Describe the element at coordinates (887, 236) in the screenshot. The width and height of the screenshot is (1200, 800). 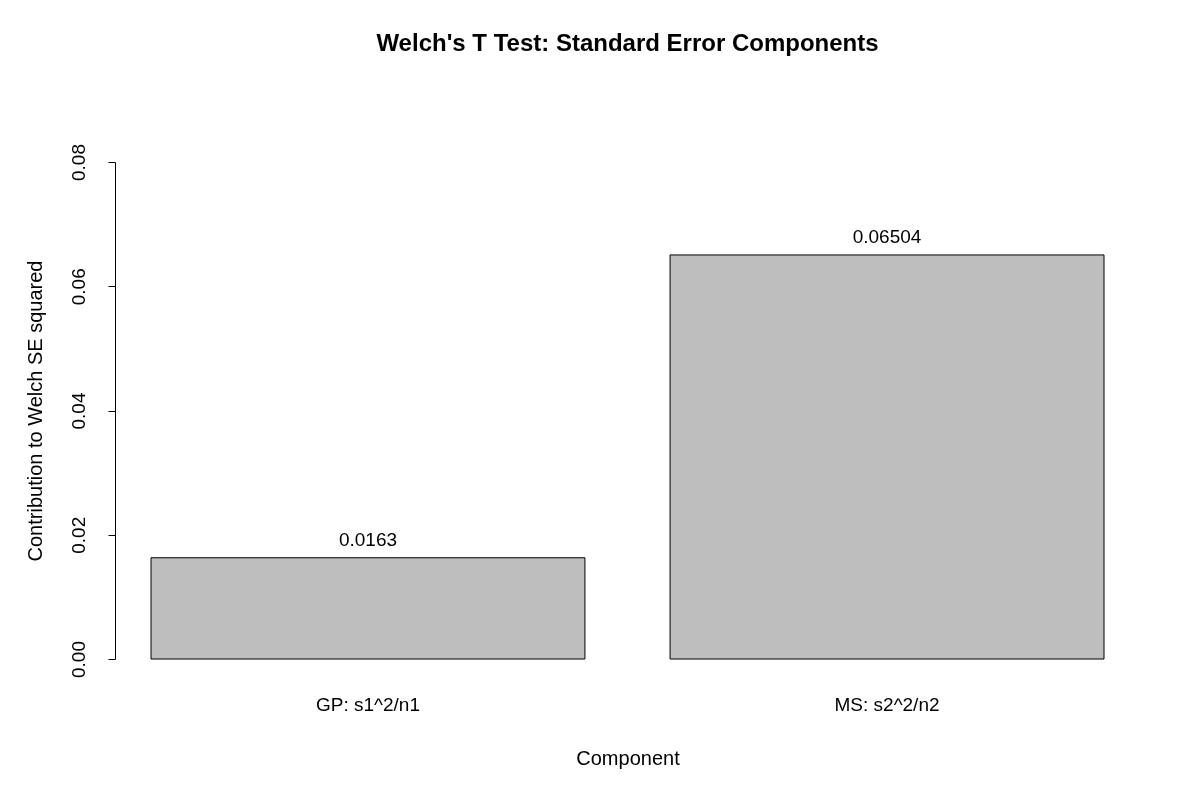
I see `data-label: 0.06504` at that location.